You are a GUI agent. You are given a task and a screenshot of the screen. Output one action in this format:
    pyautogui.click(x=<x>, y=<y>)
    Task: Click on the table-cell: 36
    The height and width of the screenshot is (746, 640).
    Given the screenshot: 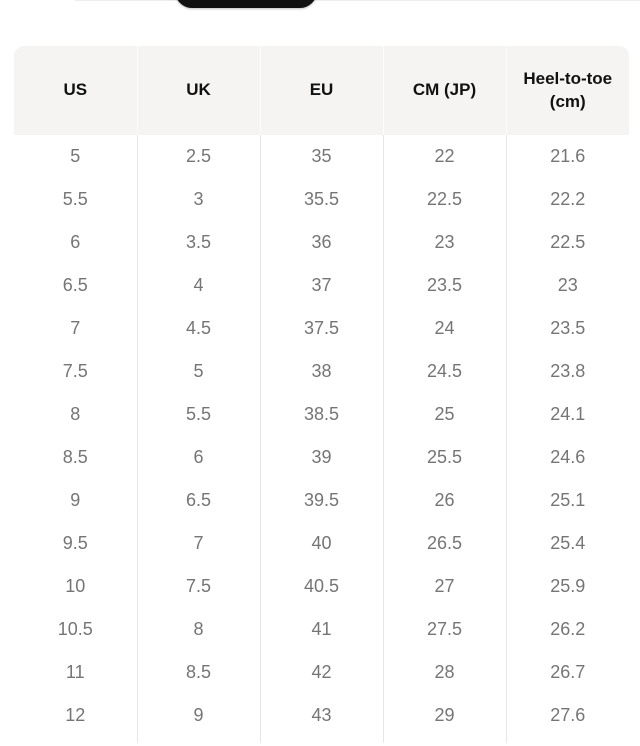 What is the action you would take?
    pyautogui.click(x=321, y=242)
    